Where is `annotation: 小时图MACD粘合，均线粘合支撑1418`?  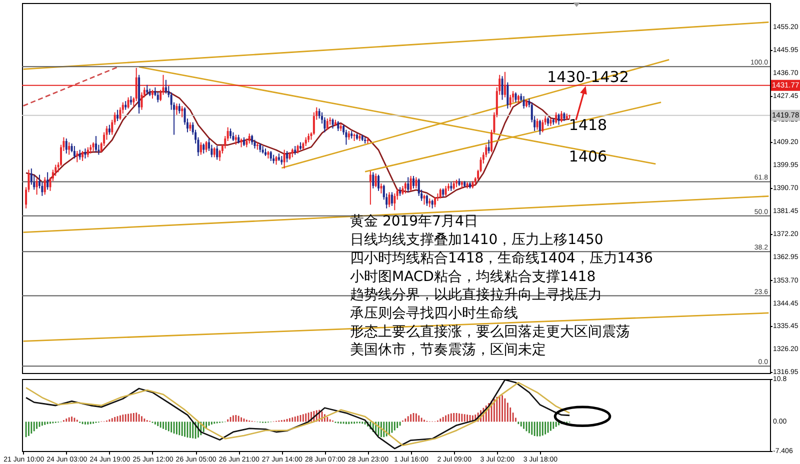
annotation: 小时图MACD粘合，均线粘合支撑1418 is located at coordinates (473, 276).